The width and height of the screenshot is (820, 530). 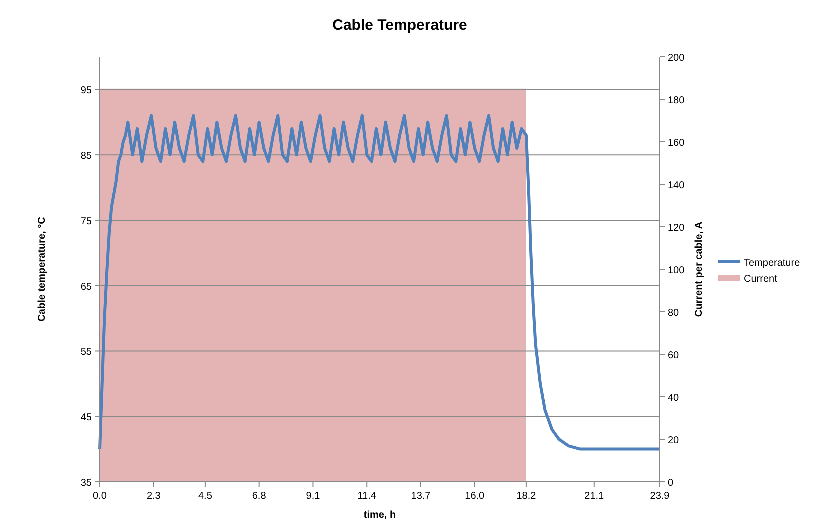 What do you see at coordinates (86, 483) in the screenshot?
I see `y-tick-label: 35` at bounding box center [86, 483].